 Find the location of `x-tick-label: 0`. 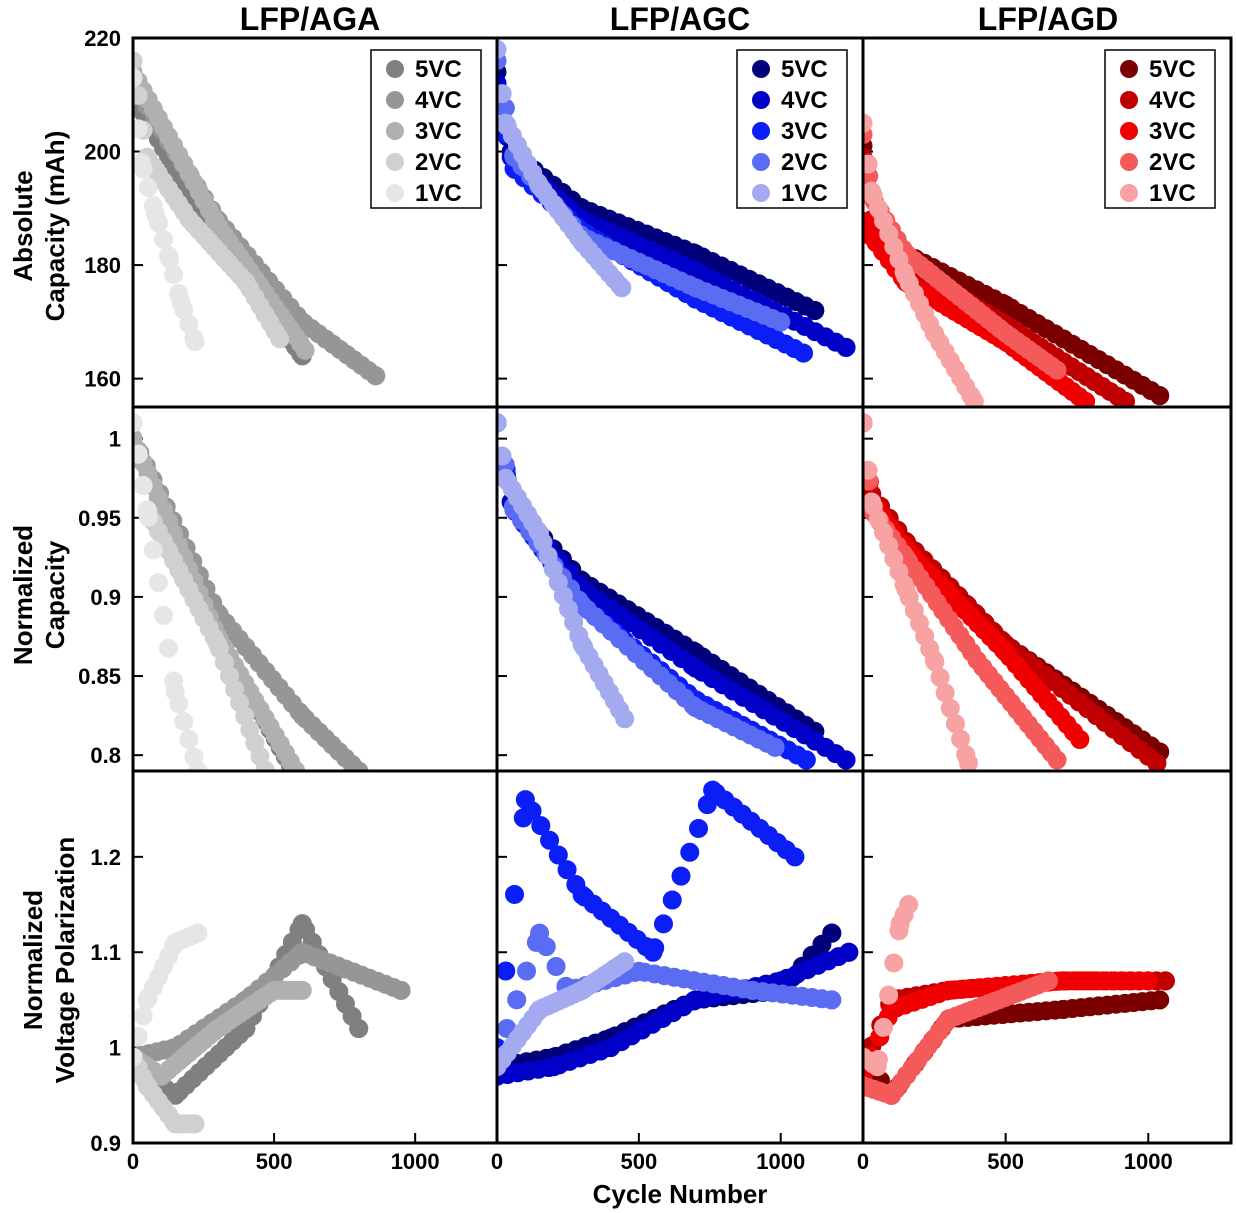

x-tick-label: 0 is located at coordinates (133, 1161).